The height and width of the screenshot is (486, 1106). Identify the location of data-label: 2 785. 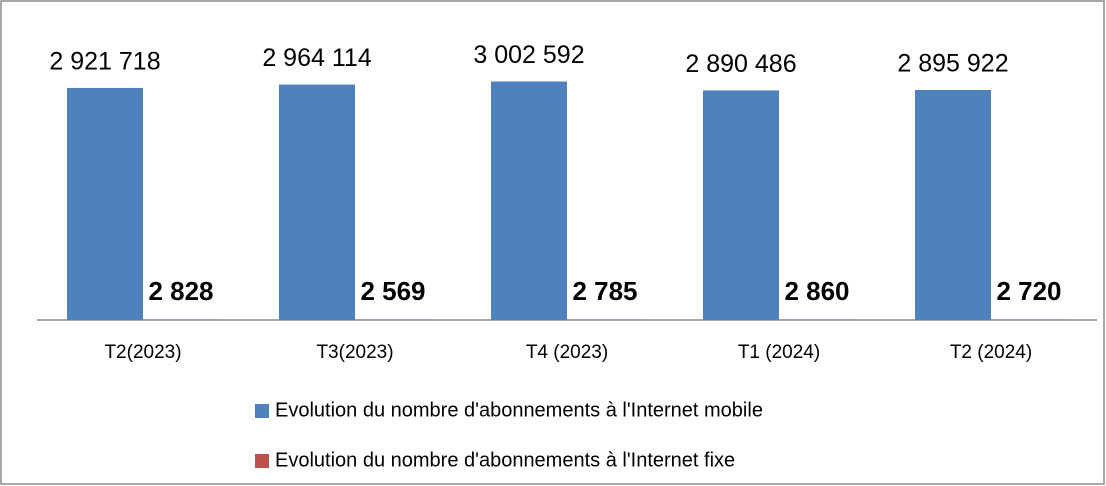
(604, 291).